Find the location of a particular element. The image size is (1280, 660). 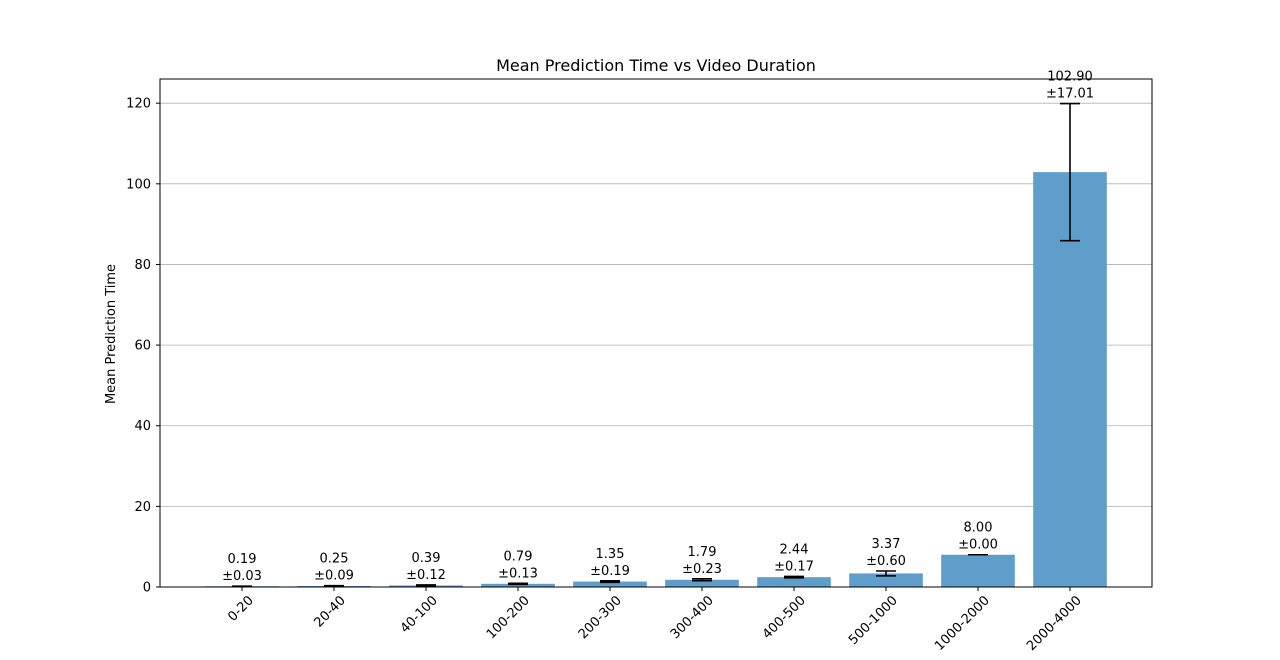

value-label: 0.19 is located at coordinates (242, 559).